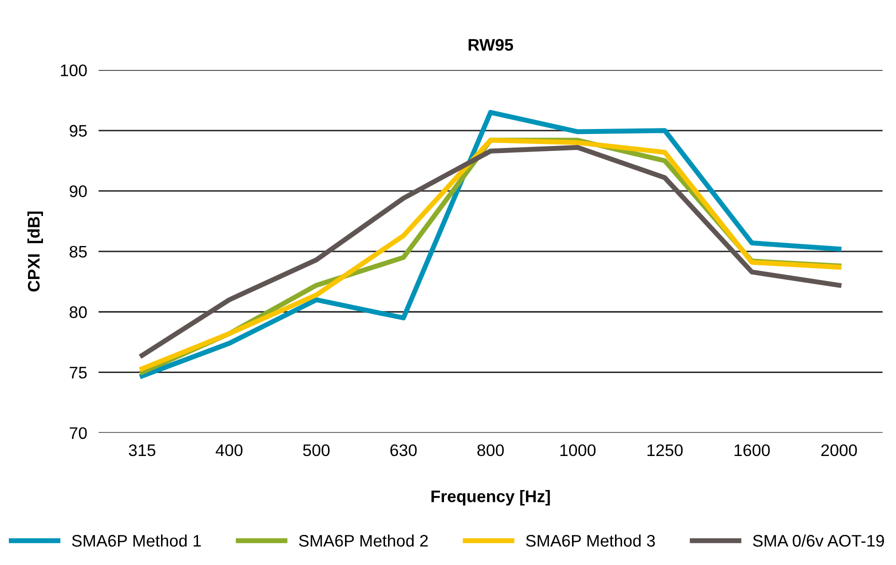 This screenshot has height=565, width=896. Describe the element at coordinates (78, 433) in the screenshot. I see `y-tick-label: 70` at that location.